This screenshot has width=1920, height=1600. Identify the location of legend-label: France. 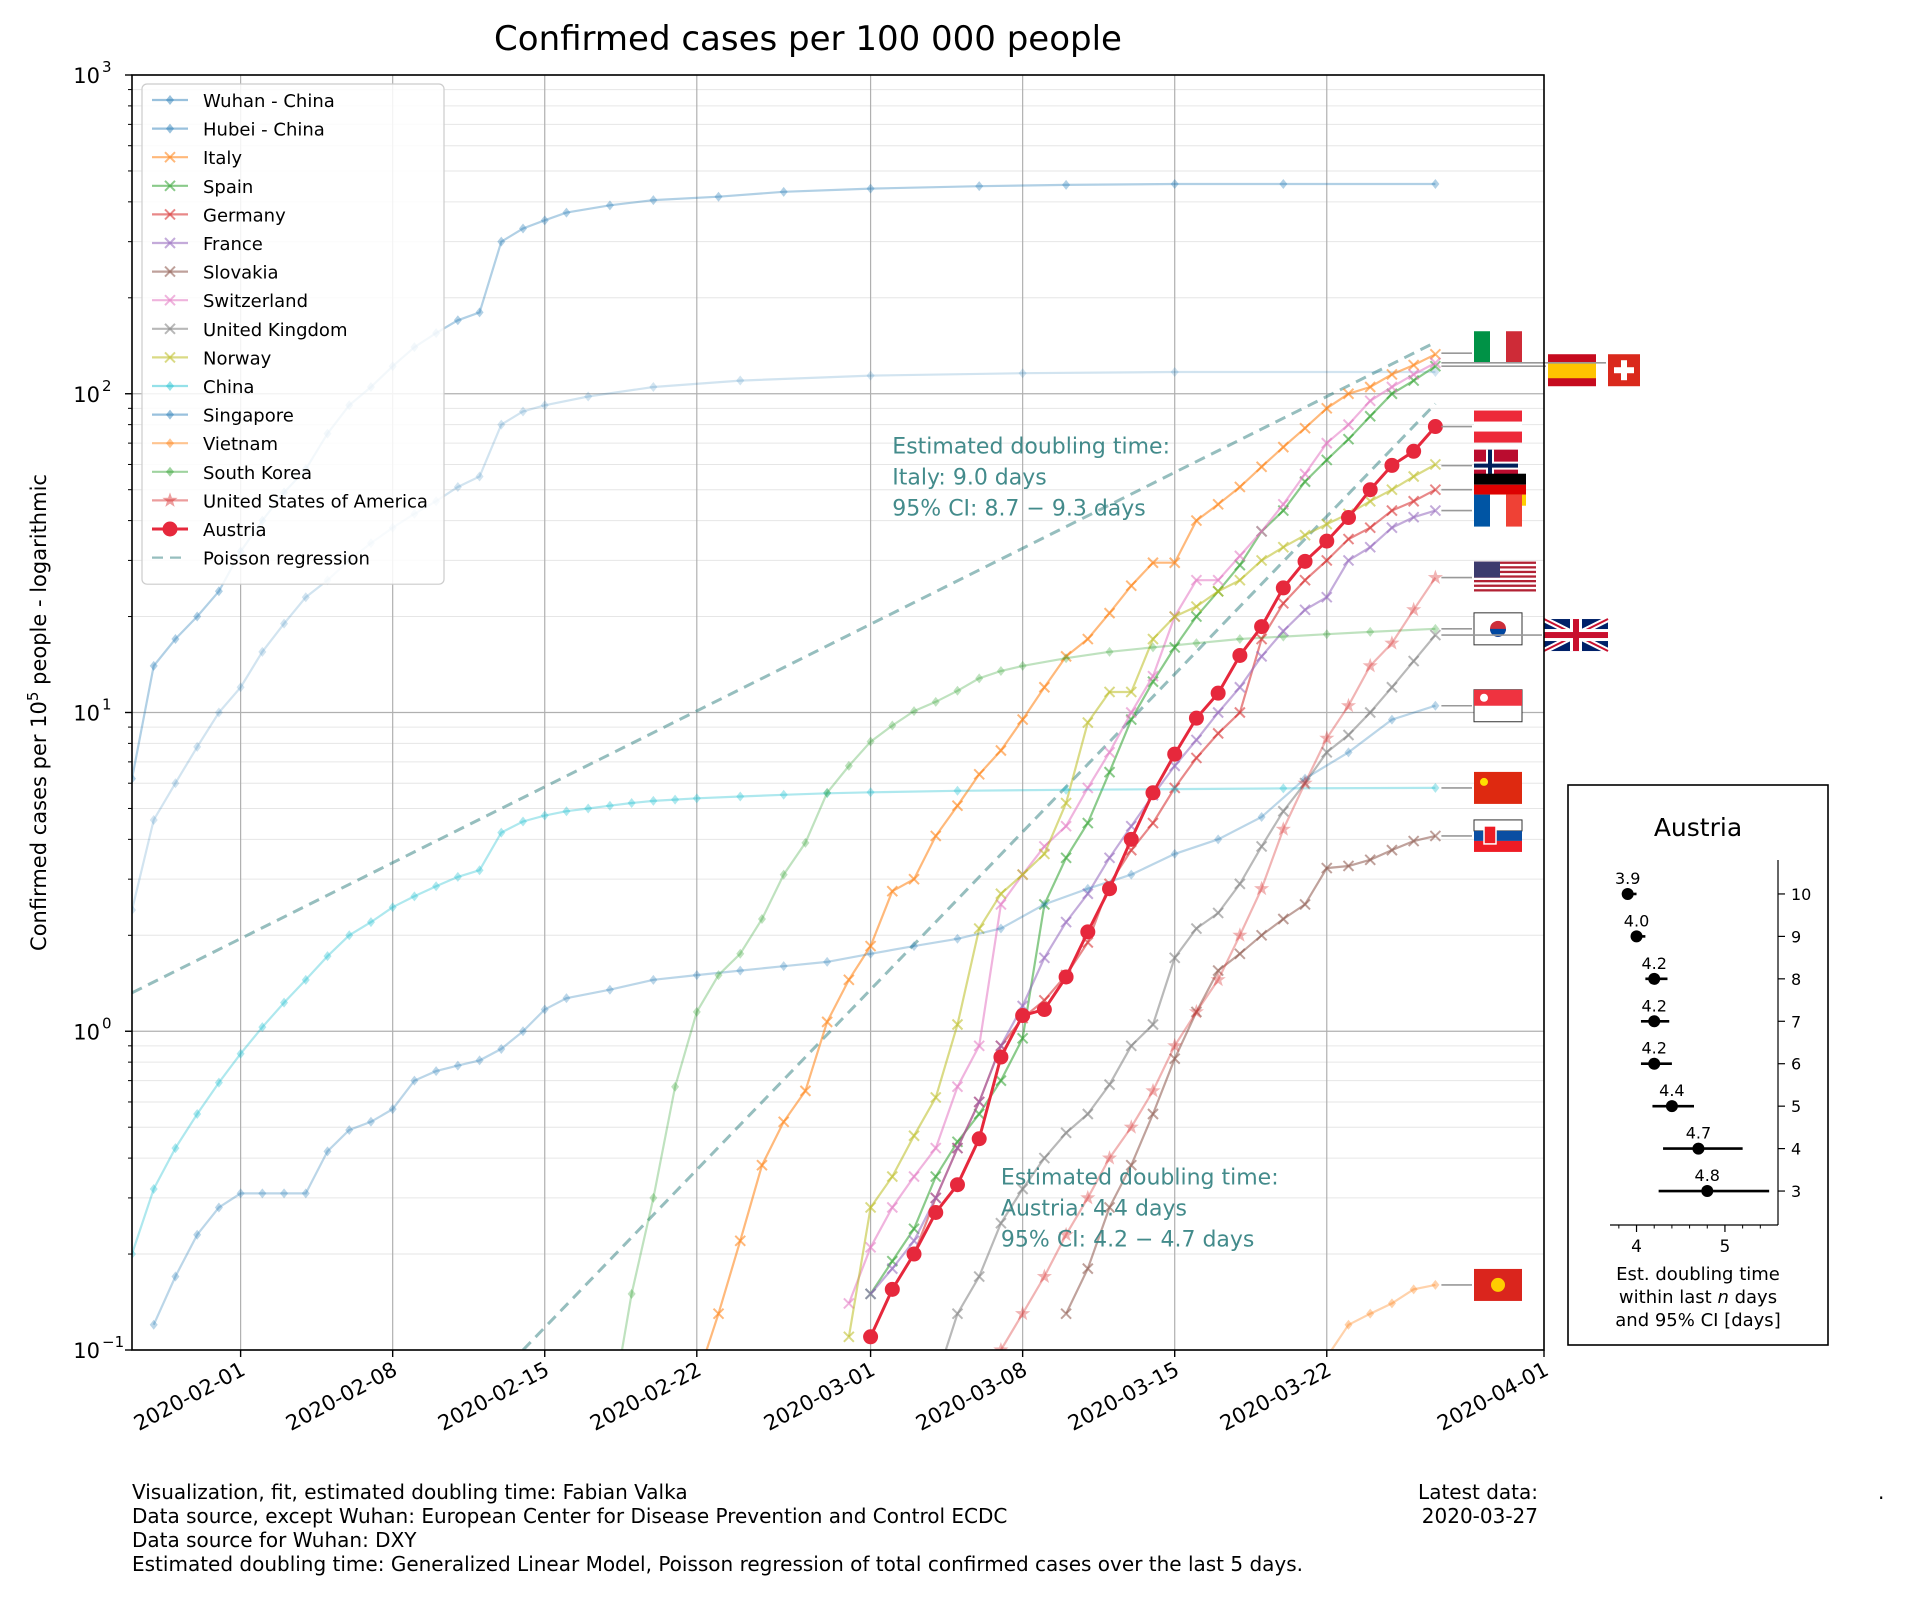
(233, 244).